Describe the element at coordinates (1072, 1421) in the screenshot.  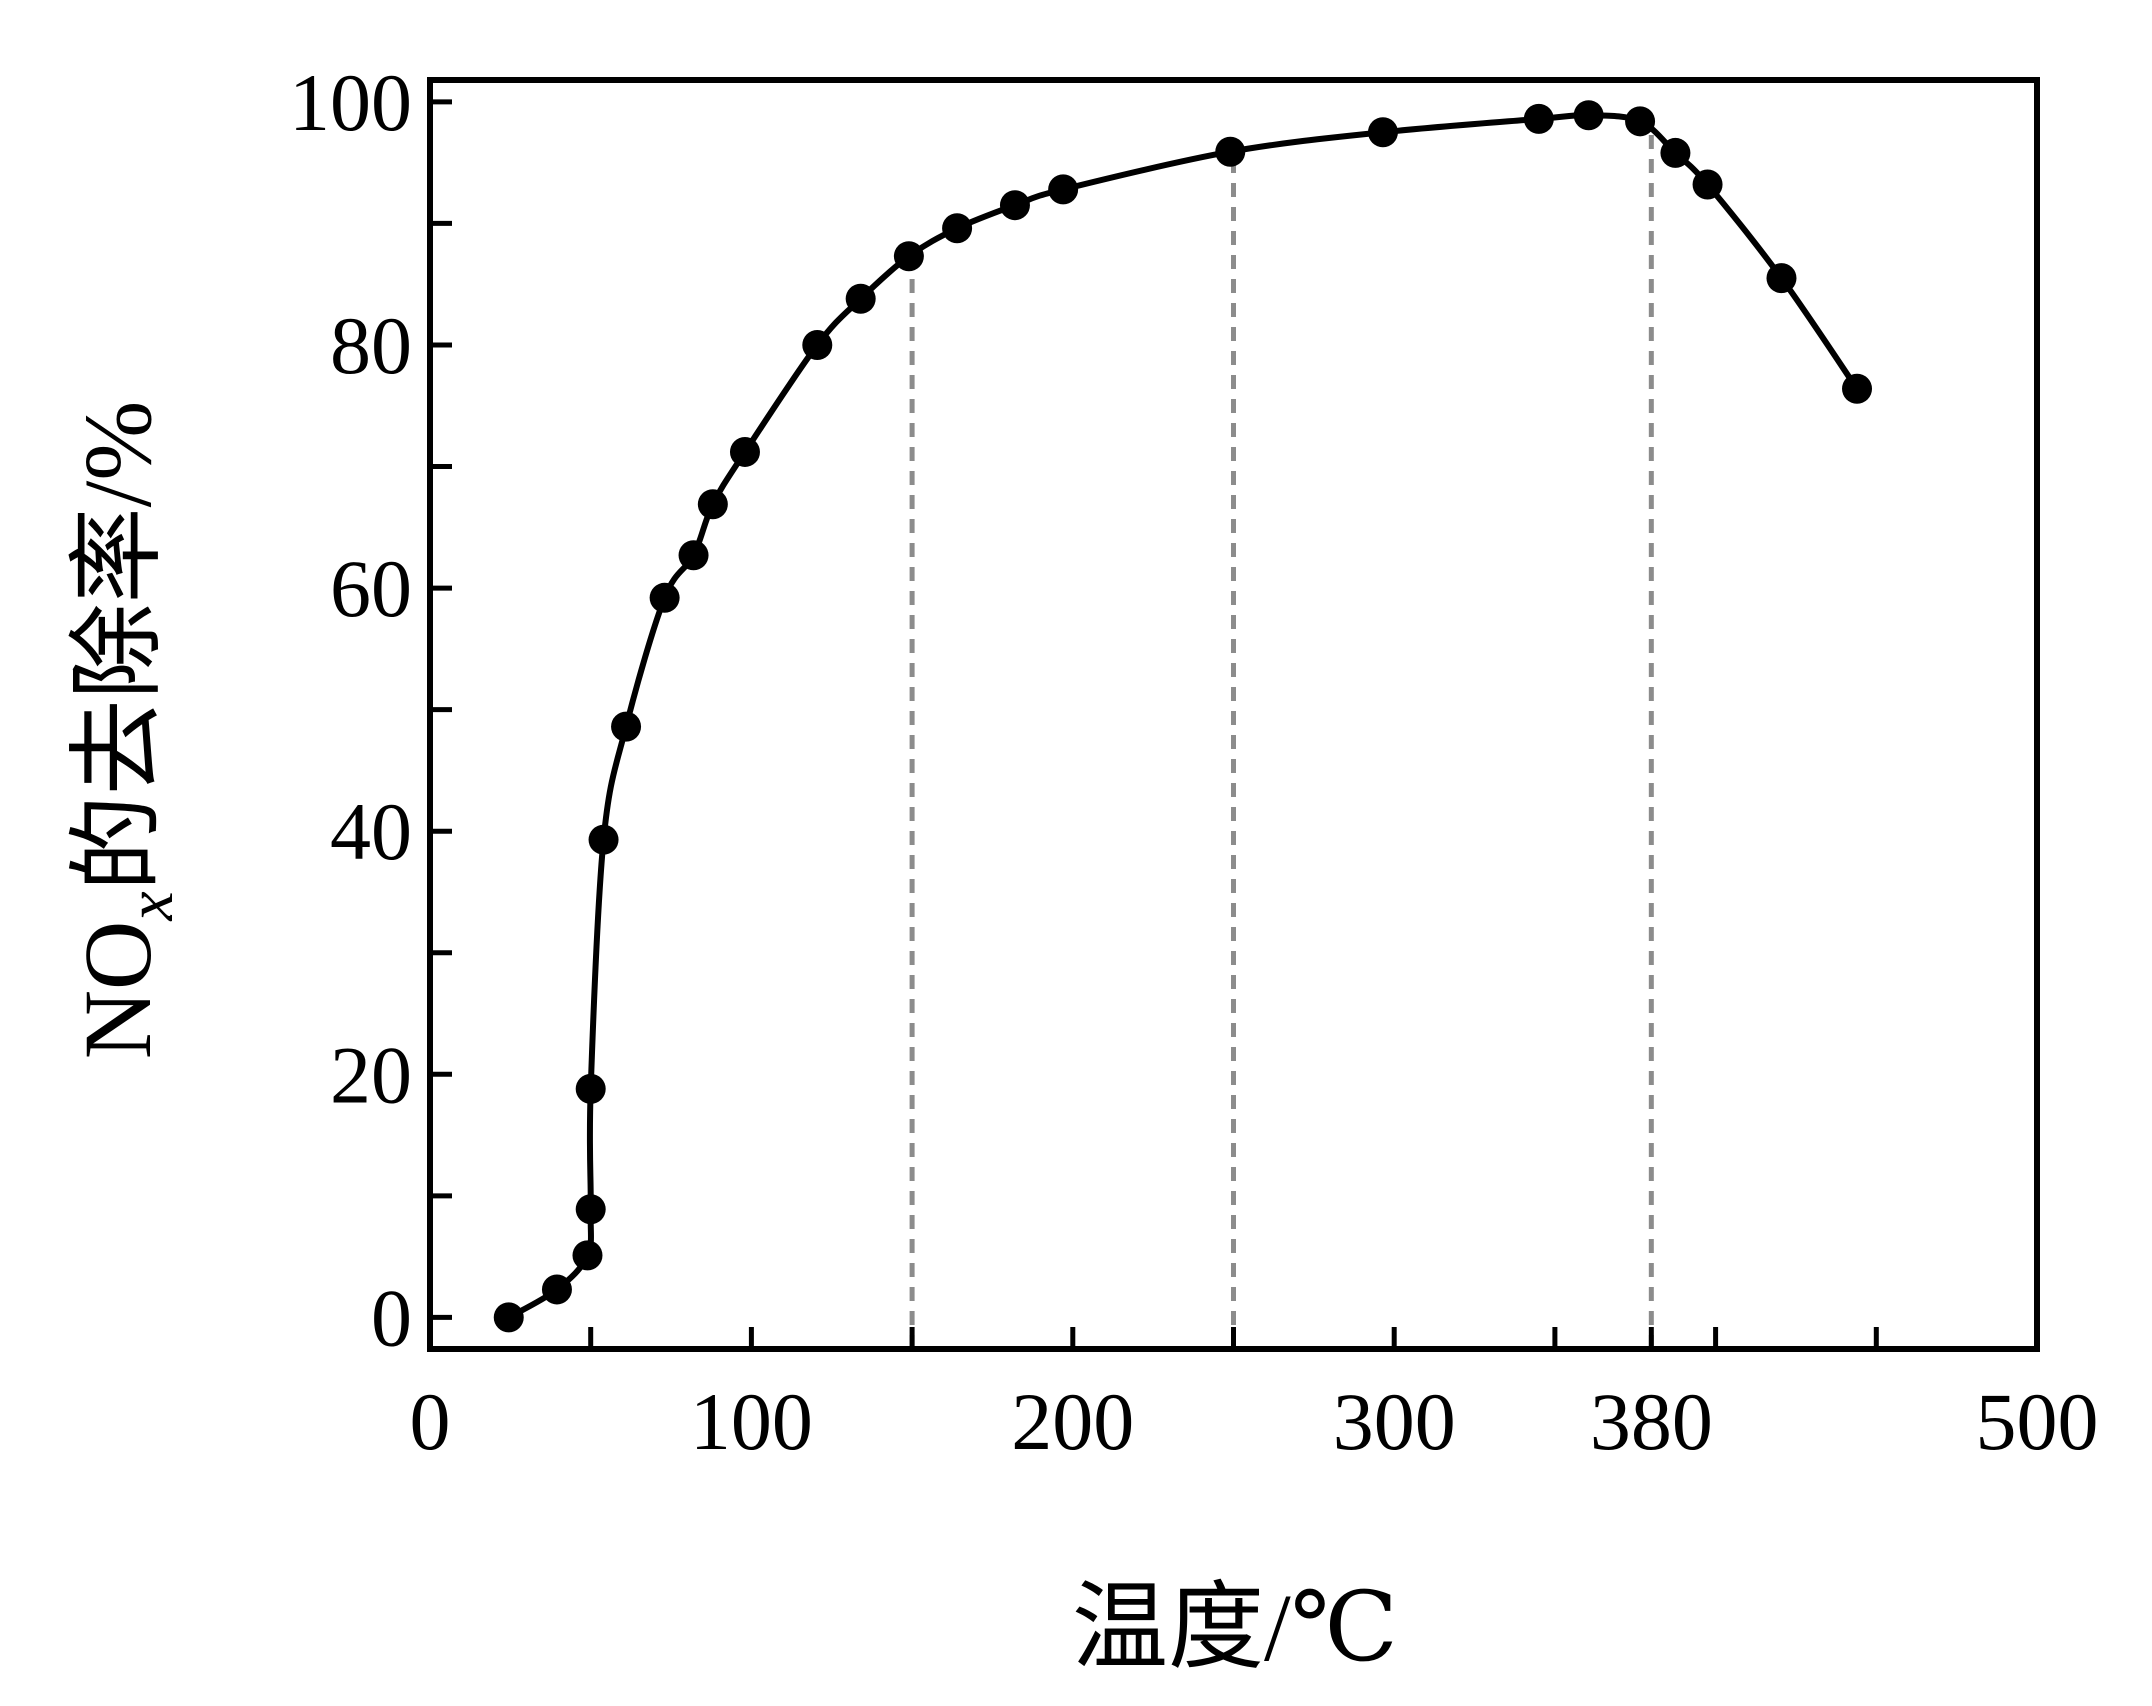
I see `x-tick-label: 200` at that location.